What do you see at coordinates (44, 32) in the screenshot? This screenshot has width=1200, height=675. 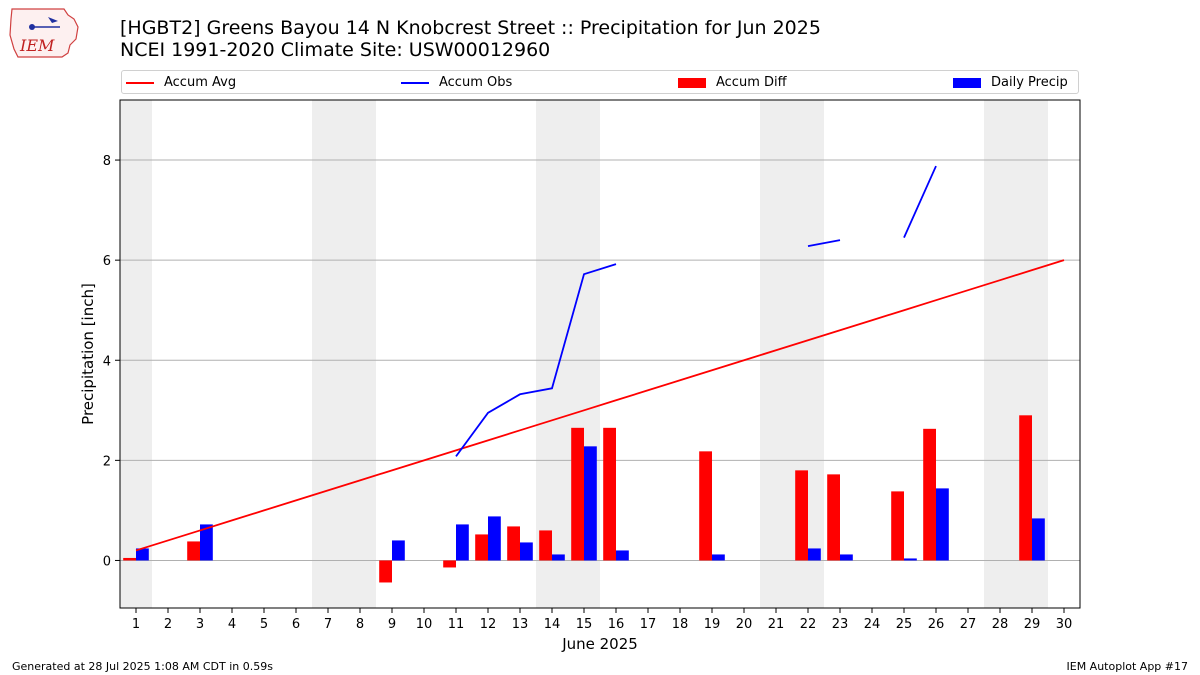 I see `iem-logo: IEM` at bounding box center [44, 32].